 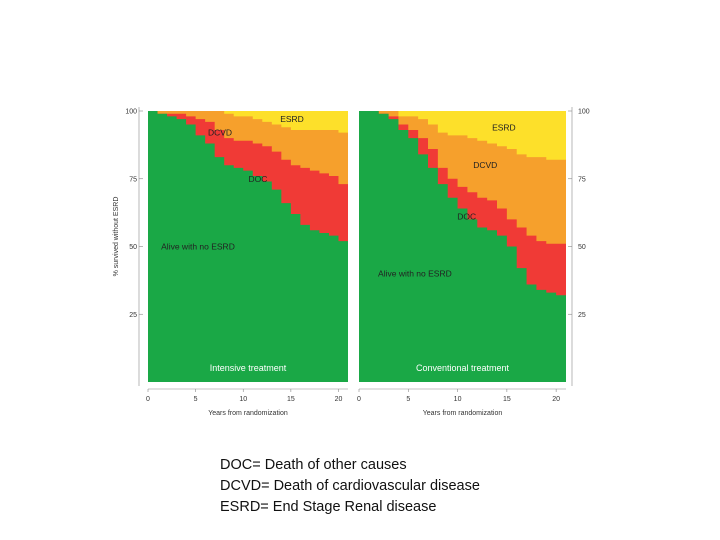 What do you see at coordinates (248, 413) in the screenshot?
I see `x-axis-title-intensive: Years from randomization` at bounding box center [248, 413].